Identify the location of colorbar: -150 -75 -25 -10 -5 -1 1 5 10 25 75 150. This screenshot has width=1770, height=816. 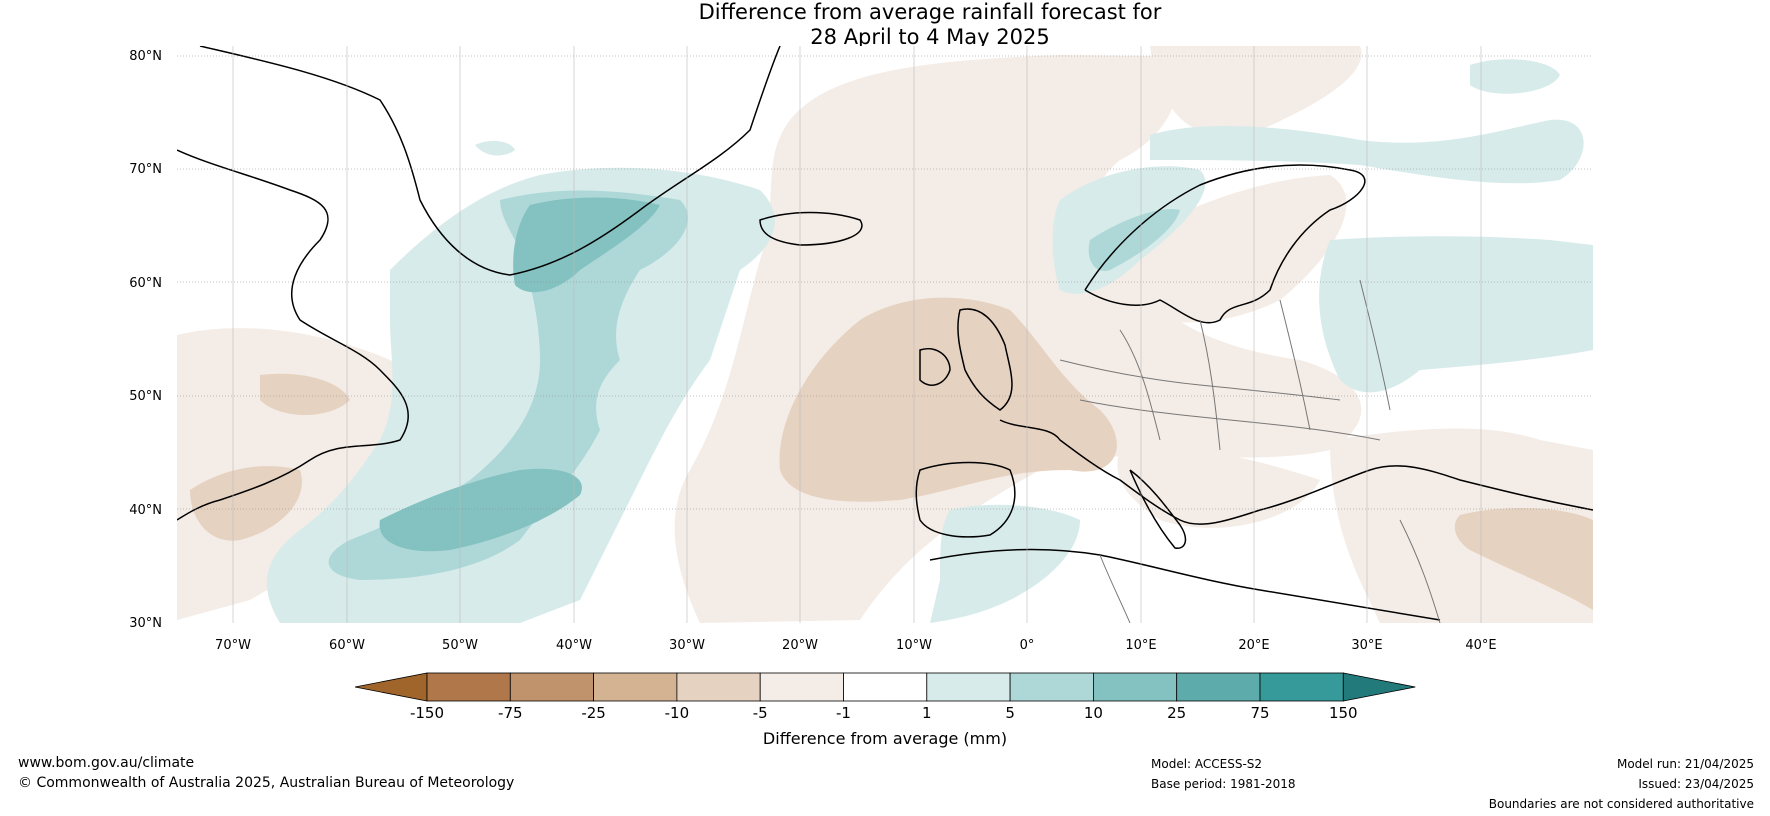
(885, 697).